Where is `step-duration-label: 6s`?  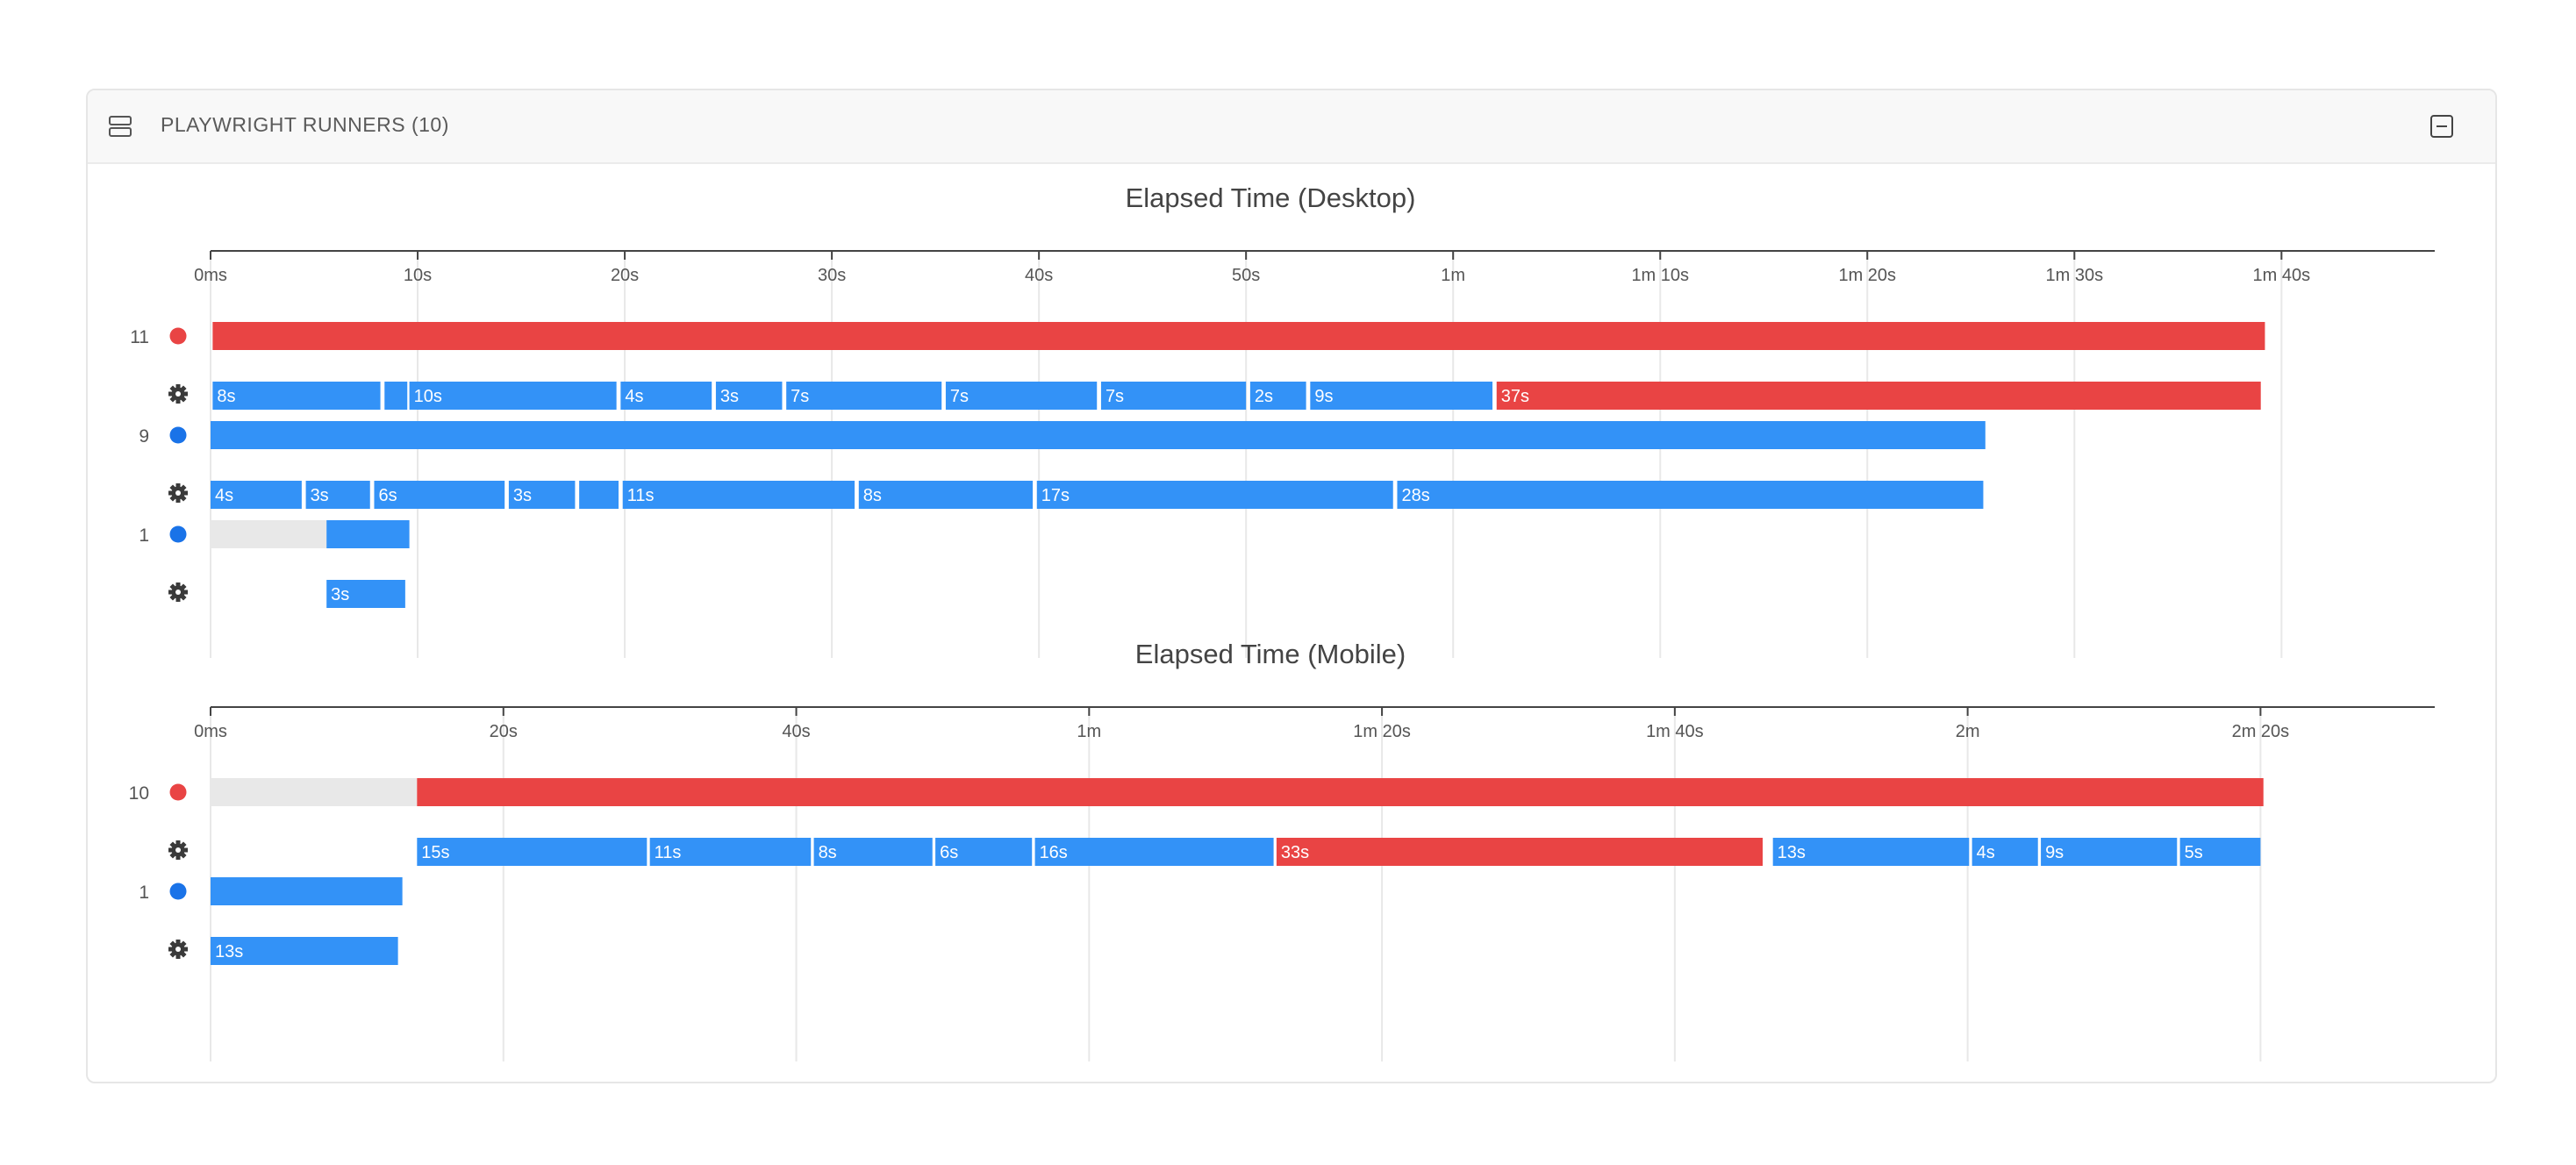
step-duration-label: 6s is located at coordinates (387, 496).